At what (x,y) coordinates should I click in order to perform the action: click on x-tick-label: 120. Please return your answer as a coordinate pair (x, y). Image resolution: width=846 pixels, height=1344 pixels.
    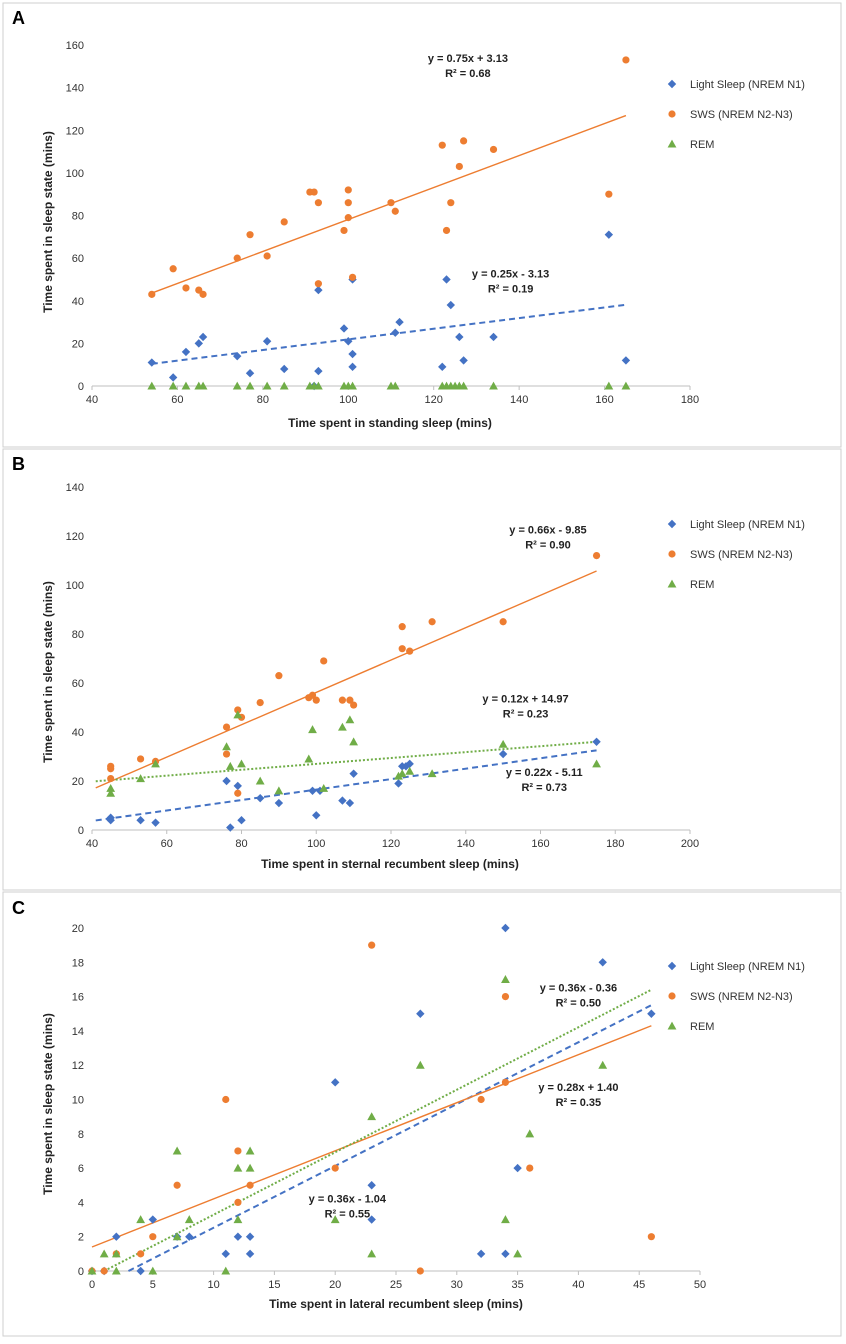
    Looking at the image, I should click on (391, 844).